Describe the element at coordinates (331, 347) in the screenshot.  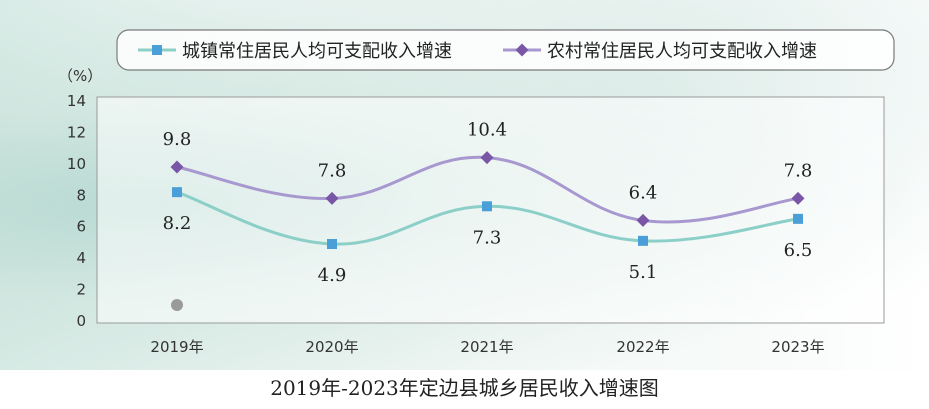
I see `x-tick-label: 2020年` at that location.